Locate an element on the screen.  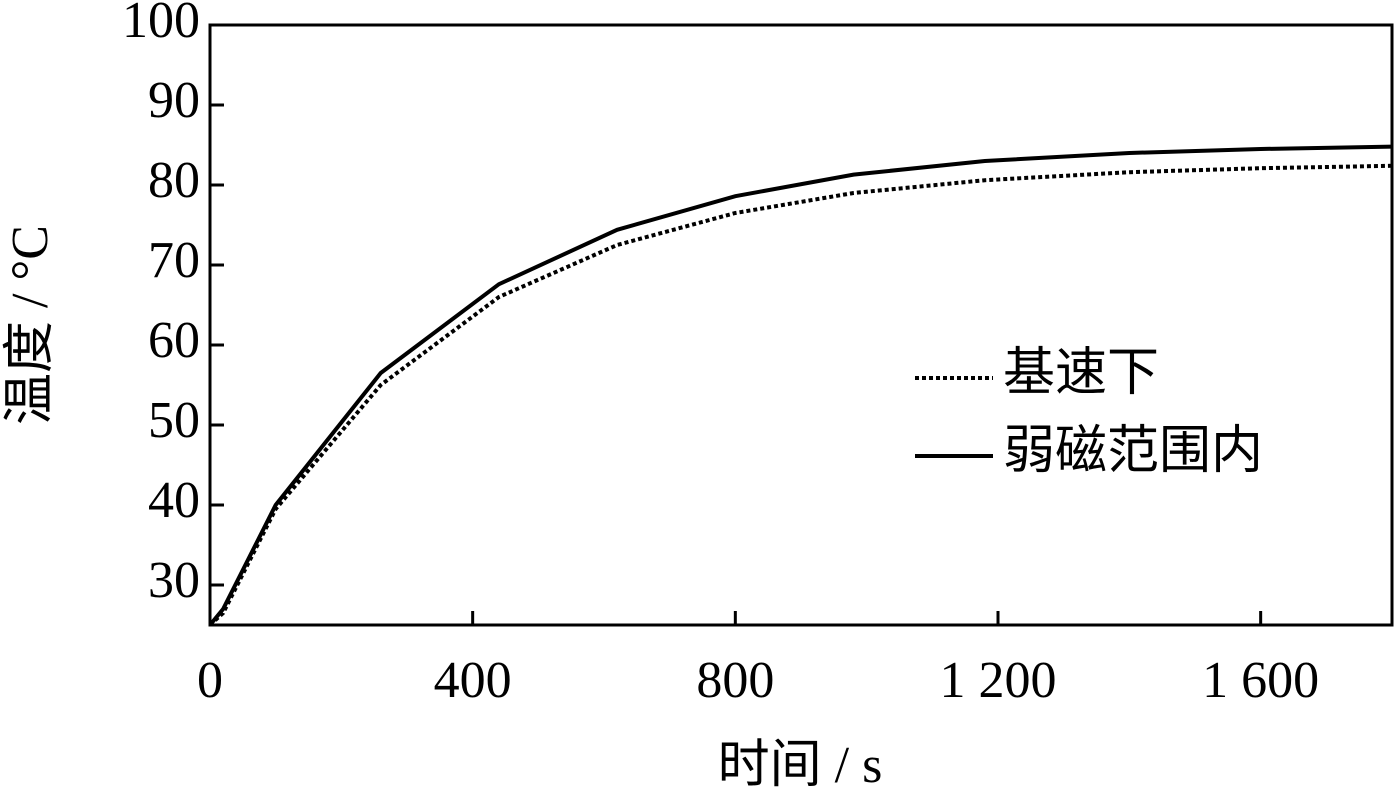
y-tick-label: 70 is located at coordinates (174, 260).